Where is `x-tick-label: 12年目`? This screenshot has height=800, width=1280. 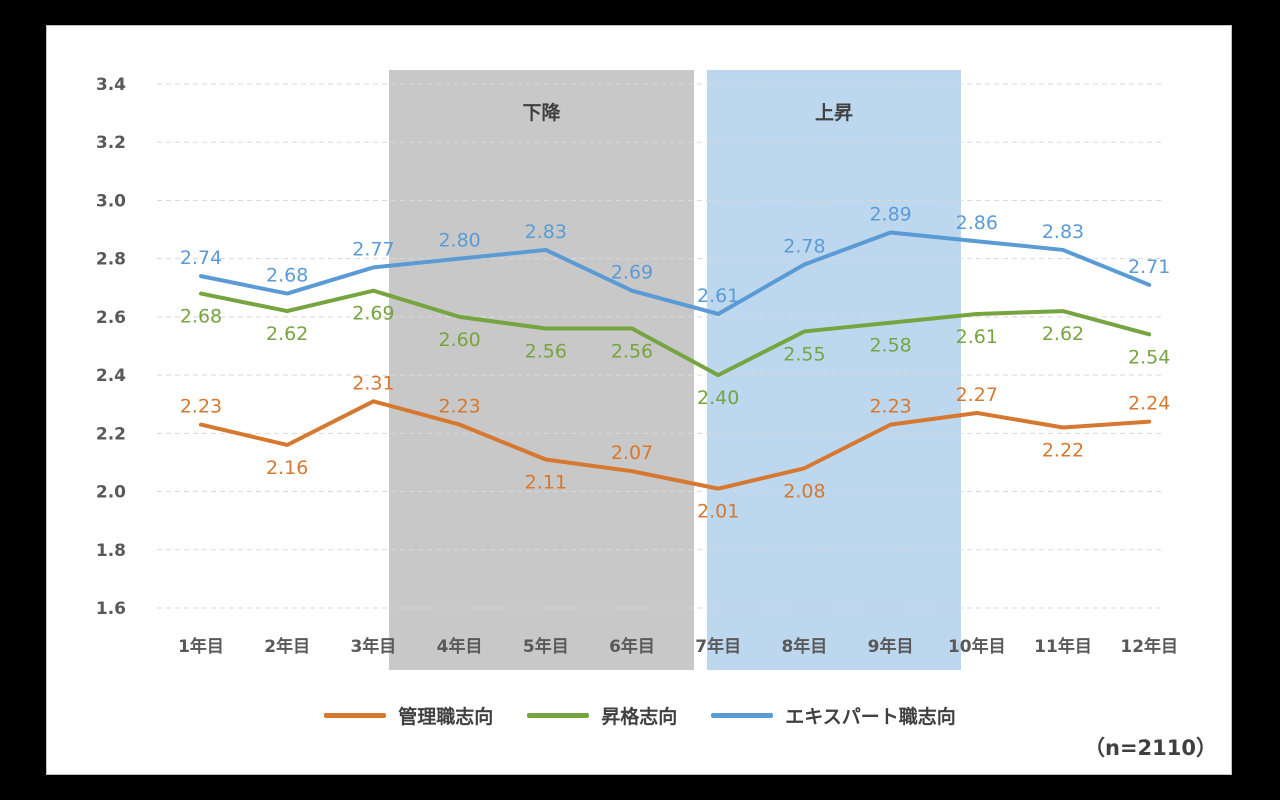
x-tick-label: 12年目 is located at coordinates (1149, 646).